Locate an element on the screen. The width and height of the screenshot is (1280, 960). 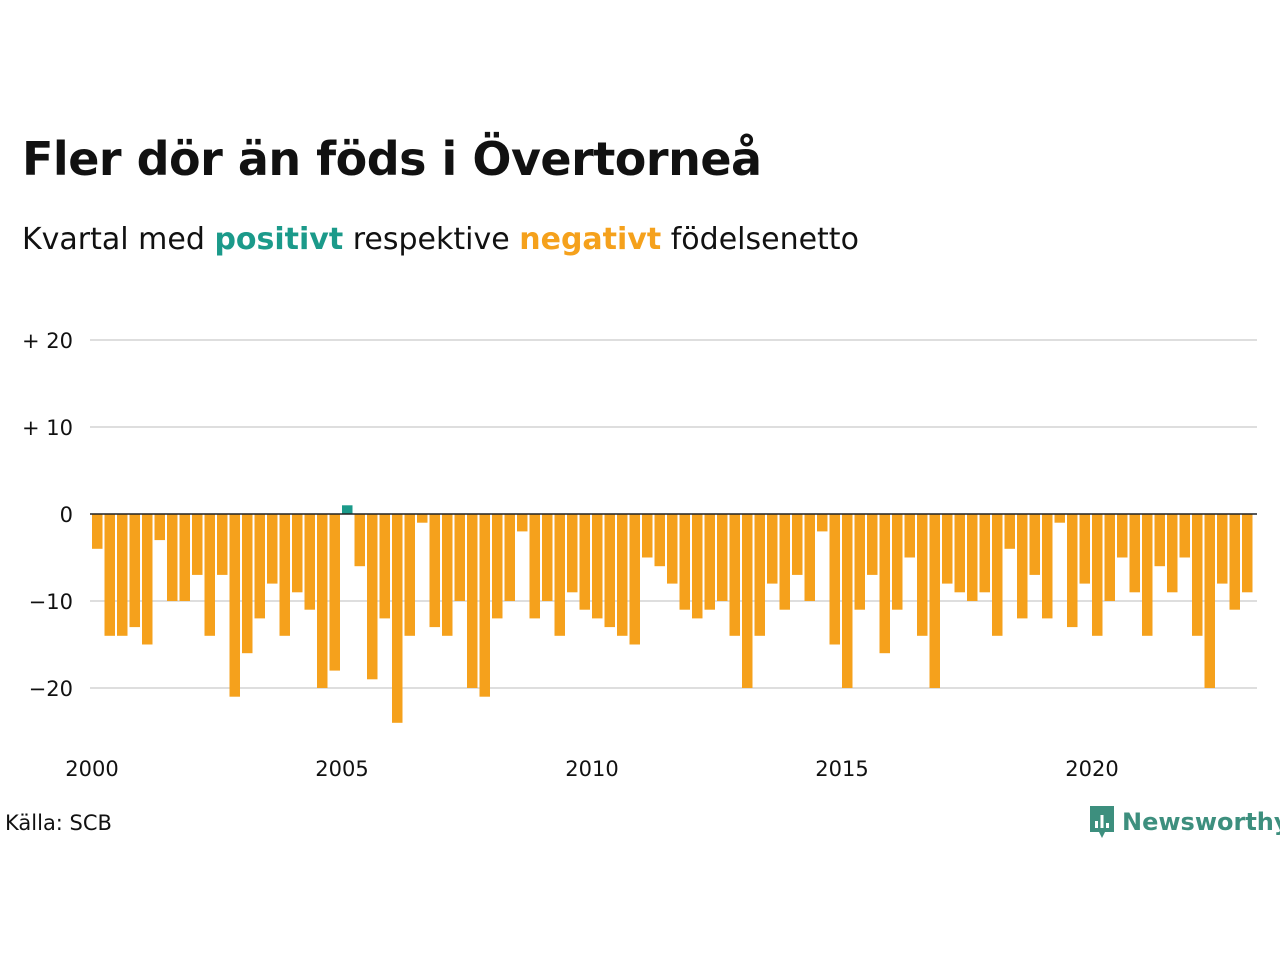
x-tick-label: 2010 is located at coordinates (591, 769).